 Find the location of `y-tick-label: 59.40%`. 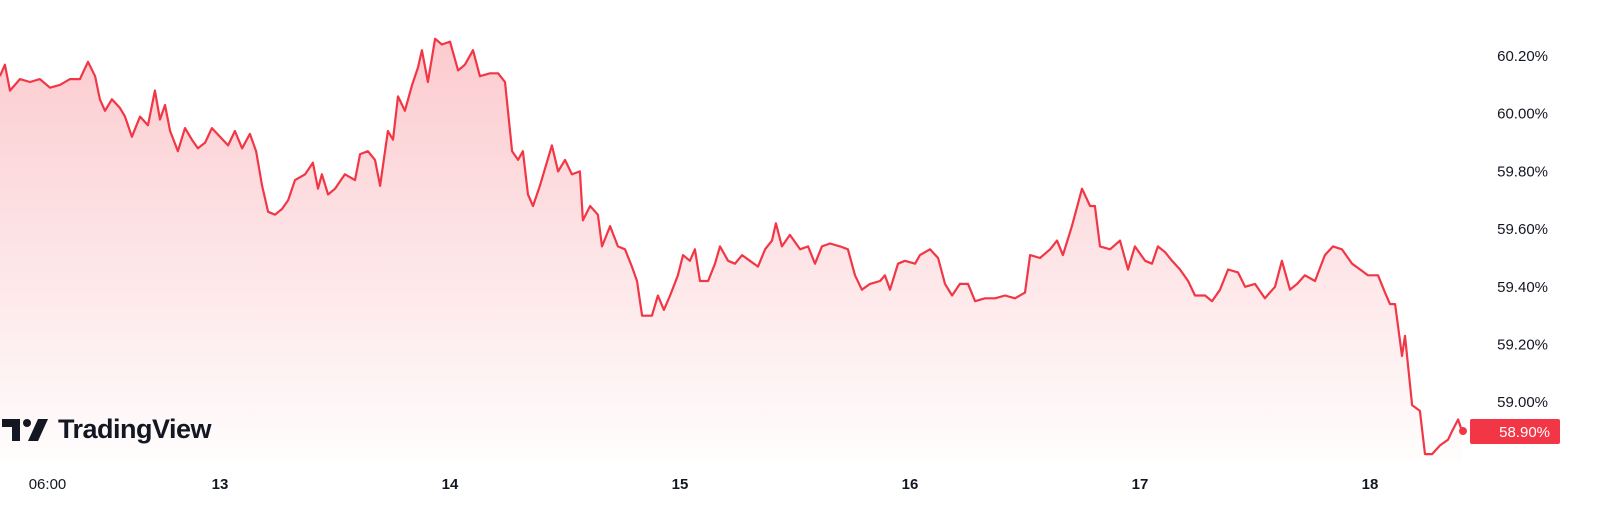

y-tick-label: 59.40% is located at coordinates (1522, 287).